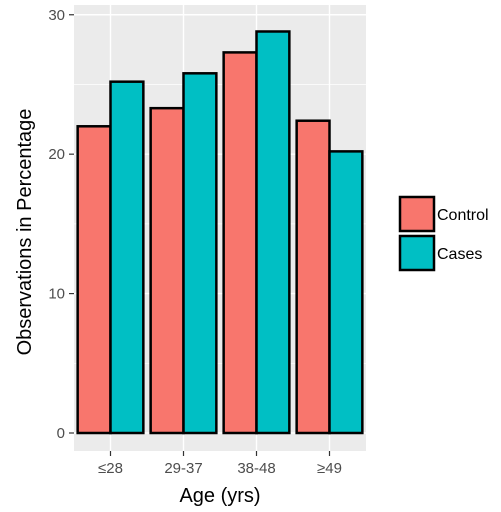  I want to click on legend-label-control: Control, so click(463, 215).